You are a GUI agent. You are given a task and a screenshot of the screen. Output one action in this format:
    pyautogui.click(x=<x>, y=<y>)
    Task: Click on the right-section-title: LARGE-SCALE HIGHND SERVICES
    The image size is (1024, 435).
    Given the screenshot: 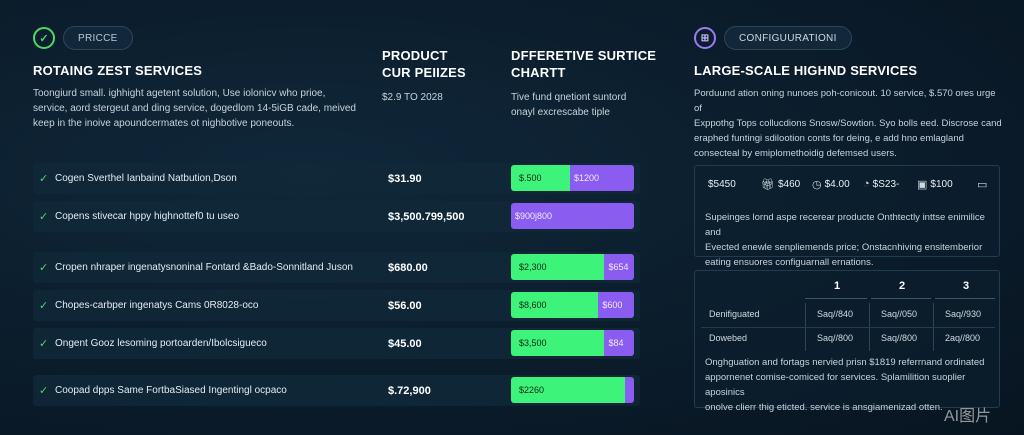 What is the action you would take?
    pyautogui.click(x=806, y=70)
    